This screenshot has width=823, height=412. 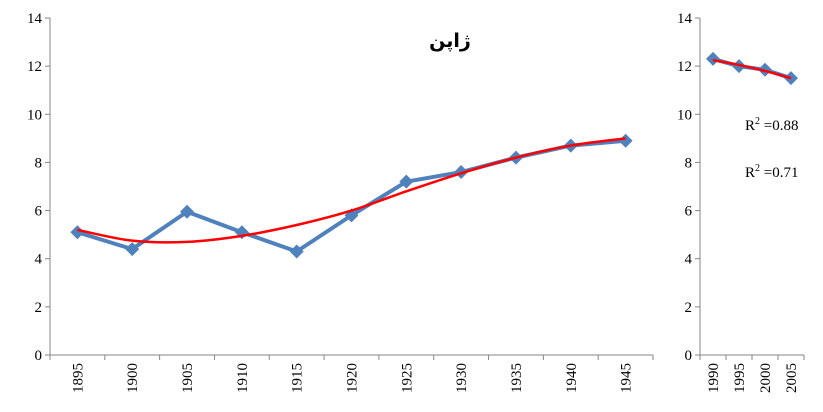 I want to click on x-tick-label: 1945, so click(x=627, y=378).